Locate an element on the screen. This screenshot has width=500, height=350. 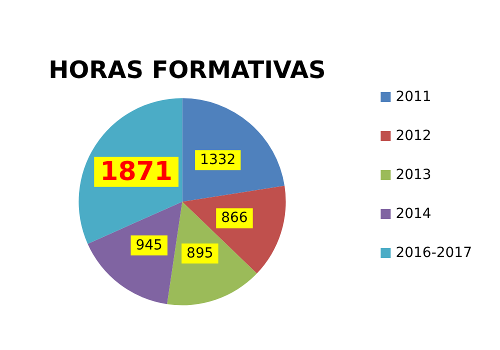
data-label: 945 is located at coordinates (149, 245).